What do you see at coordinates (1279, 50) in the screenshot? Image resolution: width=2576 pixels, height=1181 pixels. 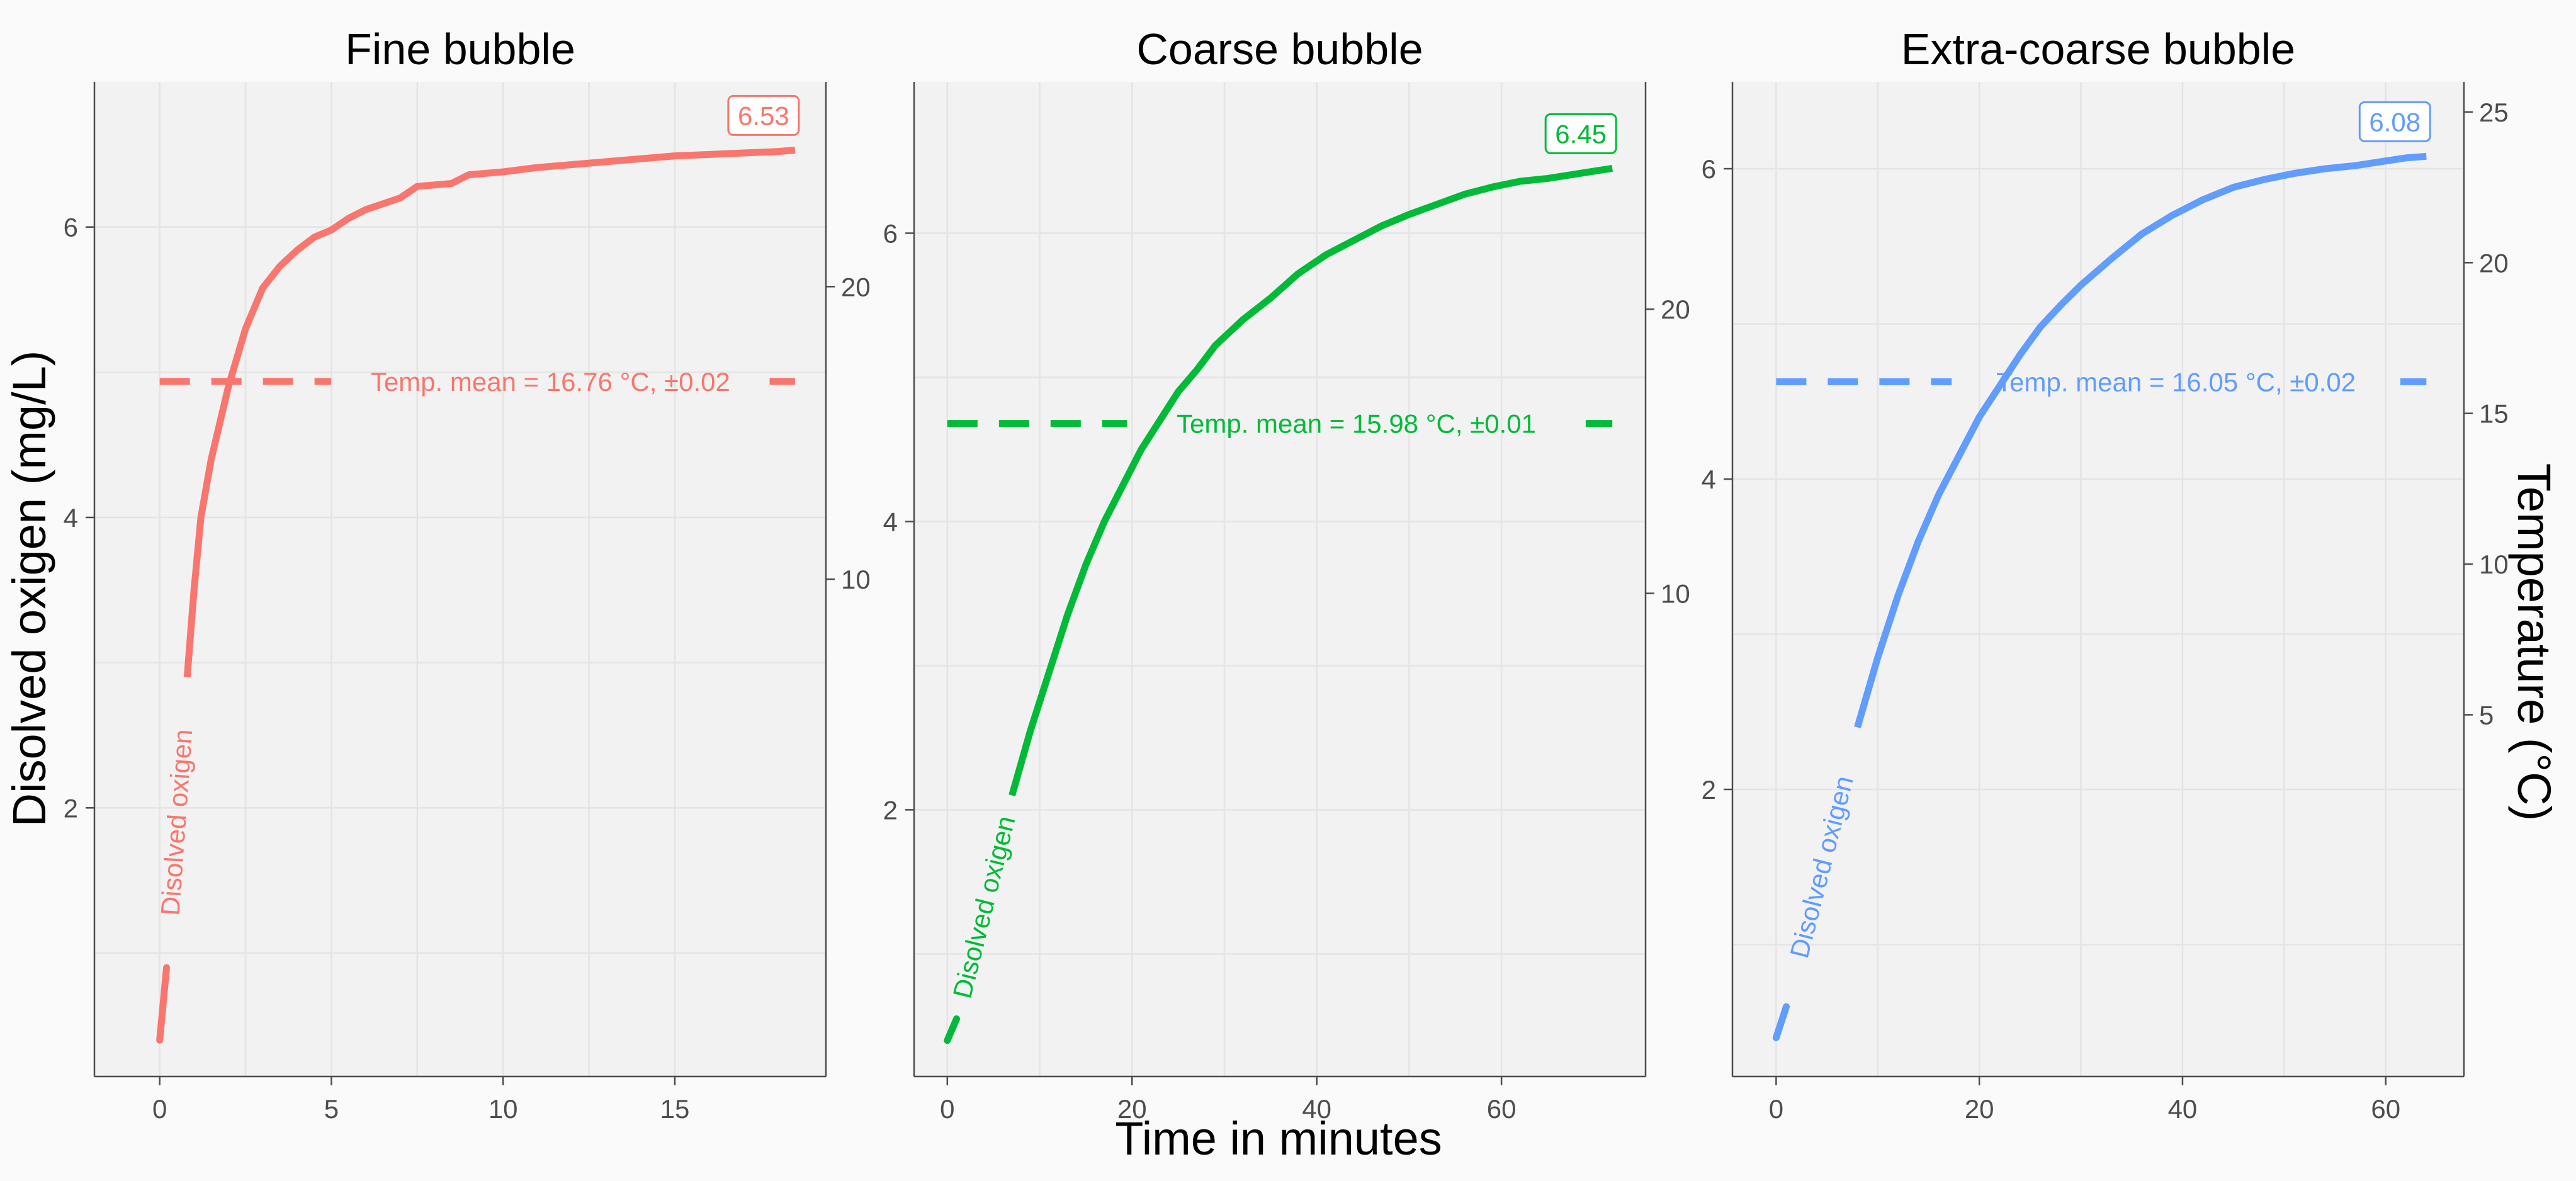 I see `panel-title: Coarse bubble` at bounding box center [1279, 50].